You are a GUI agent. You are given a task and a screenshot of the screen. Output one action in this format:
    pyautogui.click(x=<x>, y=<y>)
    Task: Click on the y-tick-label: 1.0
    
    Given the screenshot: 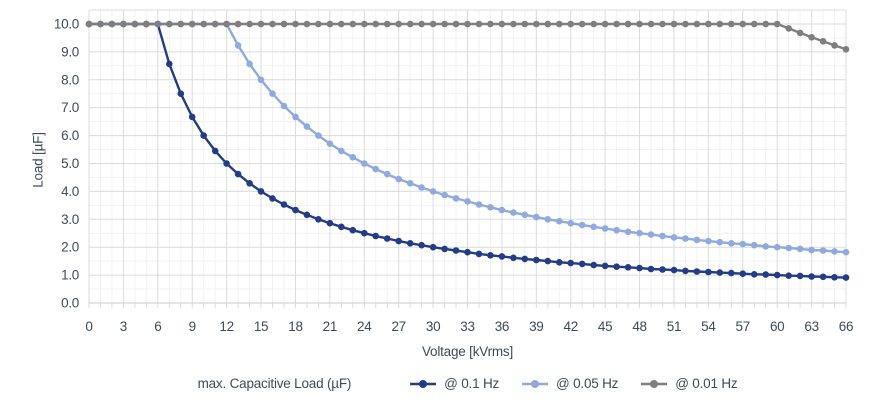 What is the action you would take?
    pyautogui.click(x=70, y=275)
    